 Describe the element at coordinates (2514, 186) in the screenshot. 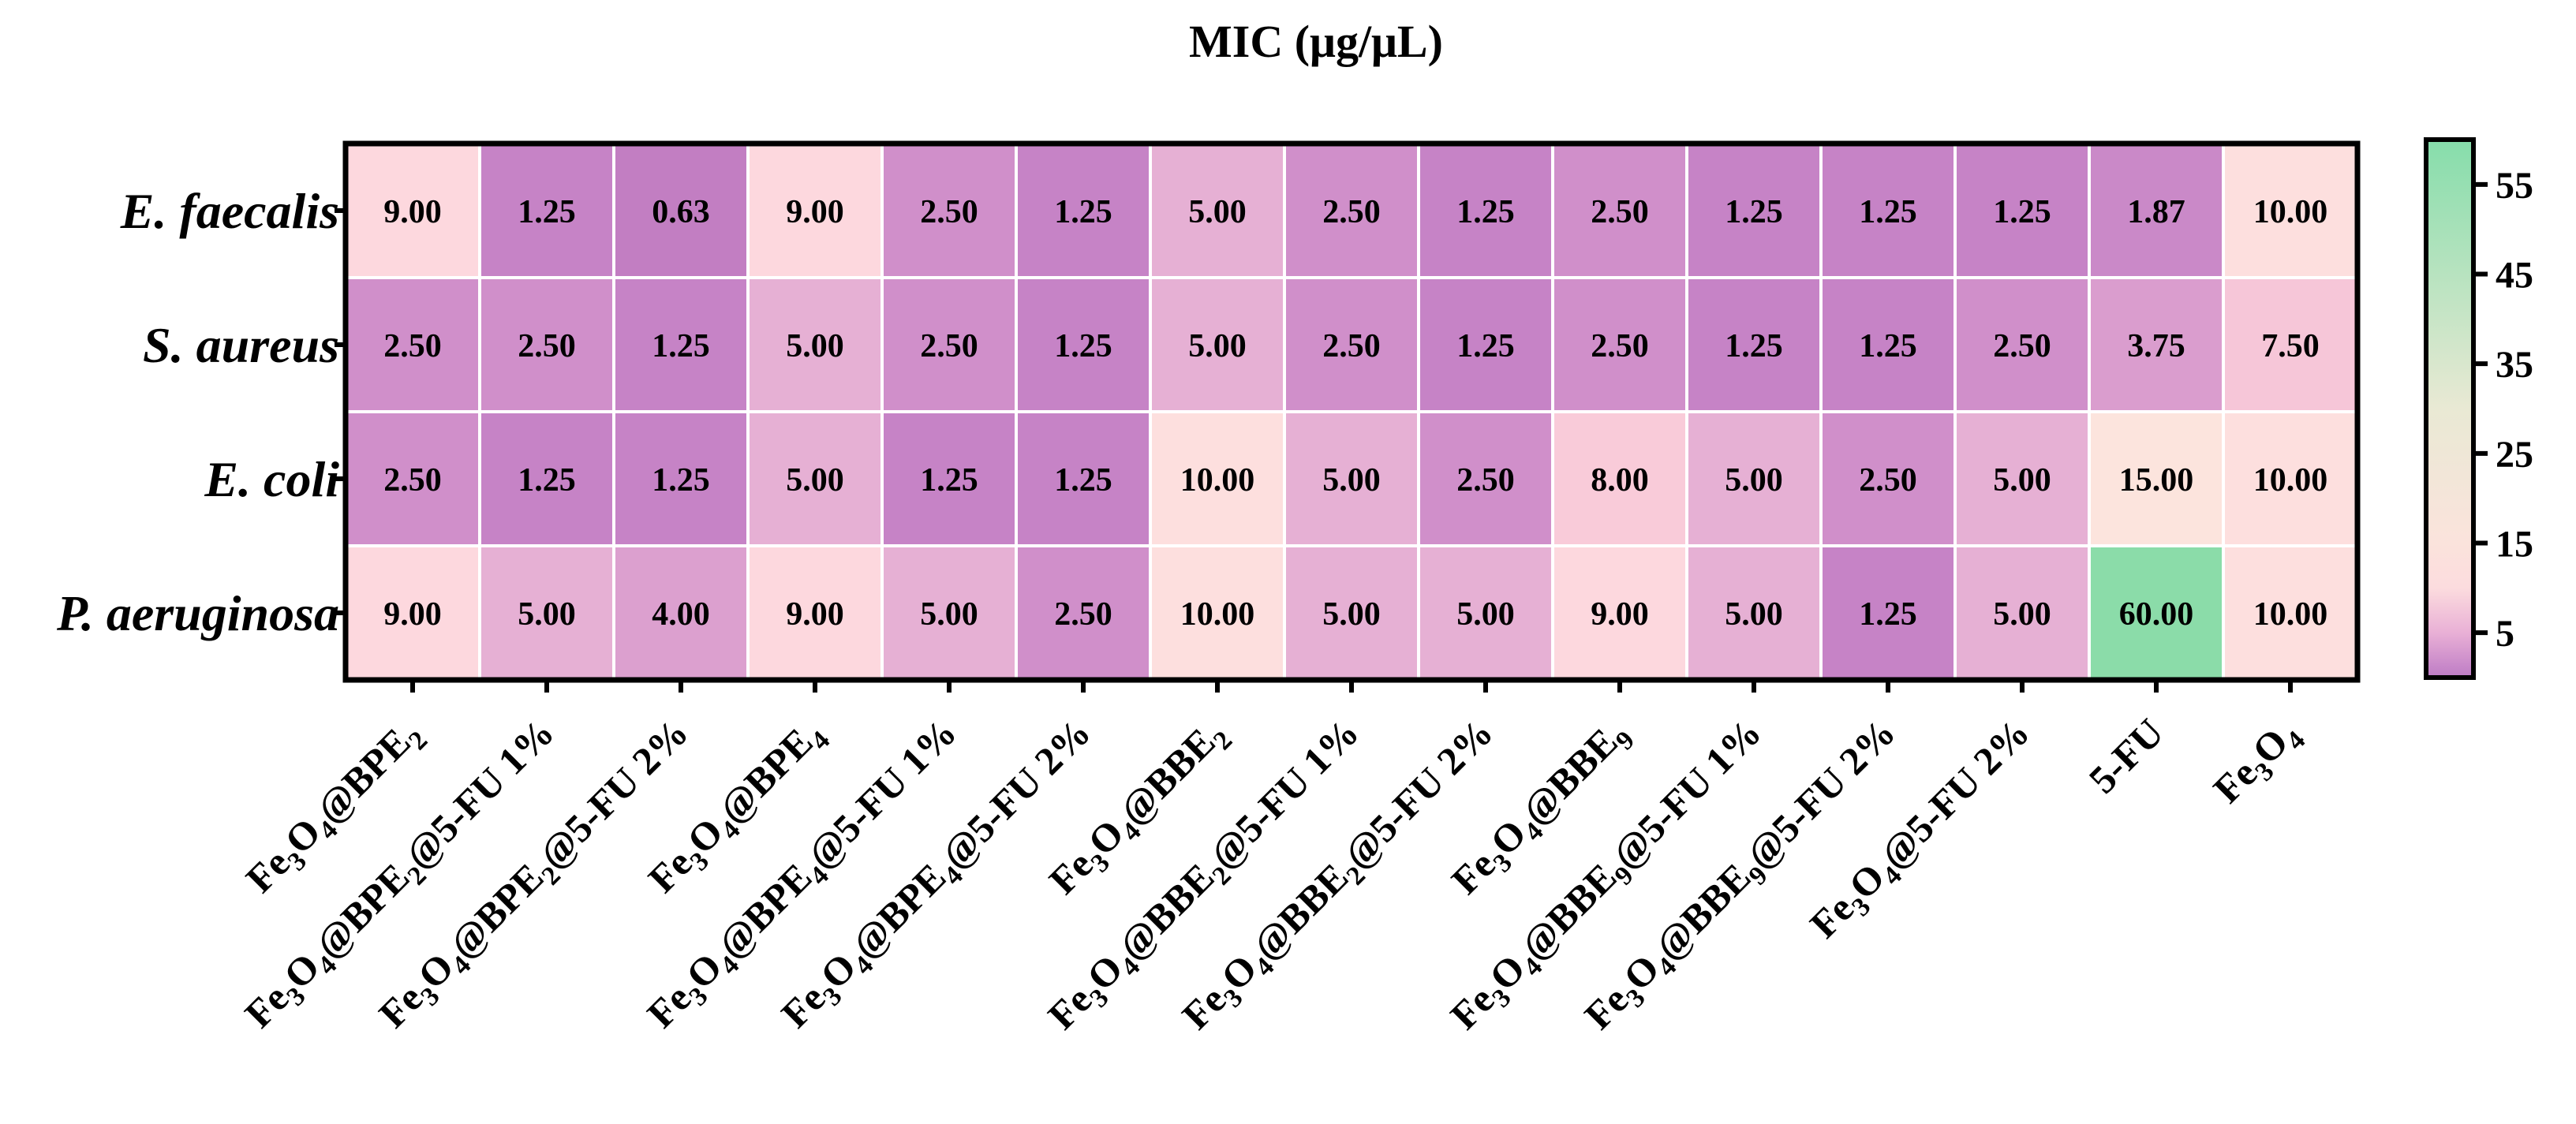

I see `colorbar-tick-label: 55` at that location.